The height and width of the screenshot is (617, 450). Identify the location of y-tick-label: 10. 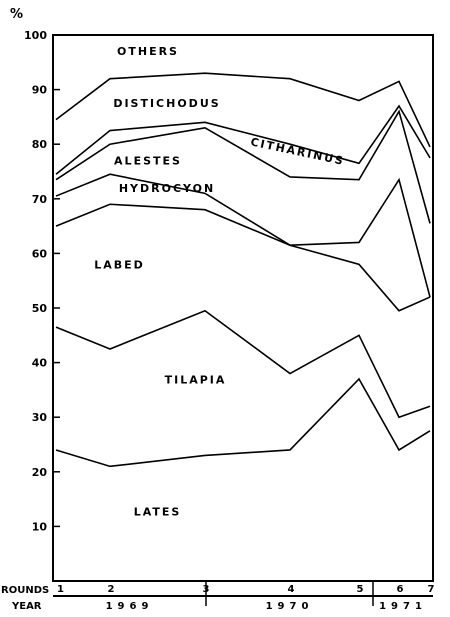
(40, 526).